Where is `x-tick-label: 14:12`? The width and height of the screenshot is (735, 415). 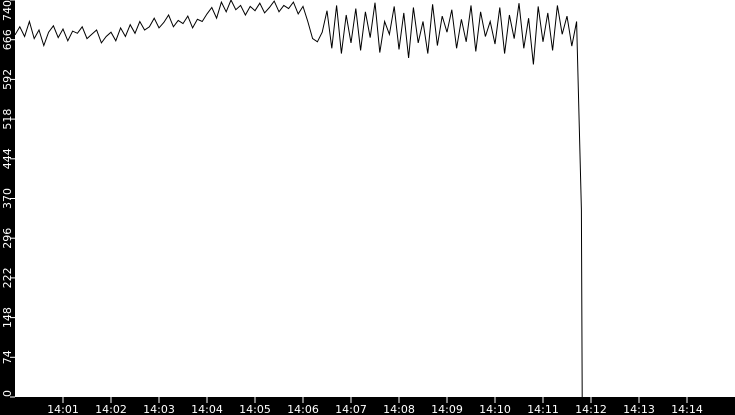
x-tick-label: 14:12 is located at coordinates (591, 409).